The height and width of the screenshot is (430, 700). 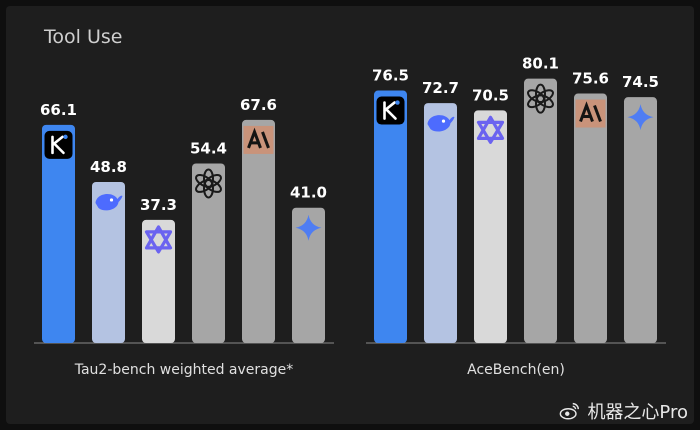 I want to click on watermark-text: 机器之心Pro, so click(x=637, y=412).